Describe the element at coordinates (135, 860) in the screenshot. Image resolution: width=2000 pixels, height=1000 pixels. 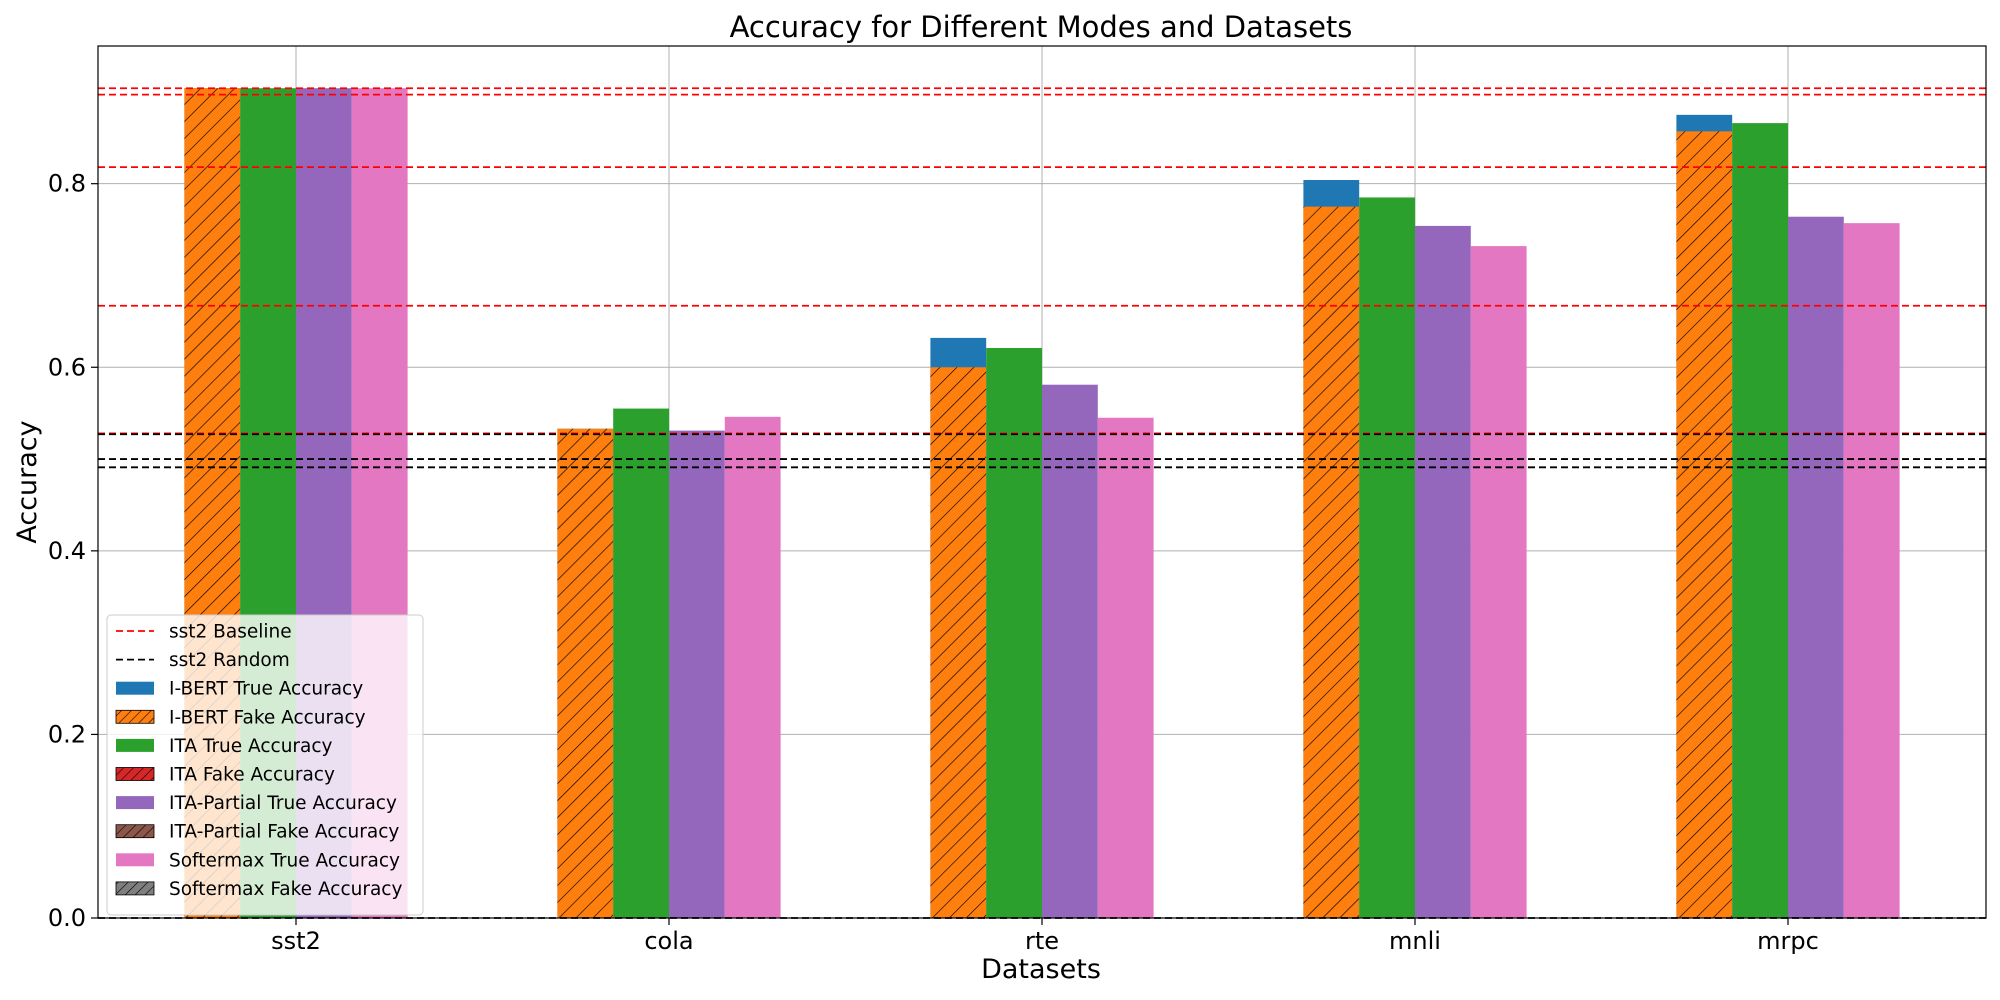
I see `legend-swatch-softermax-true-accuracy` at that location.